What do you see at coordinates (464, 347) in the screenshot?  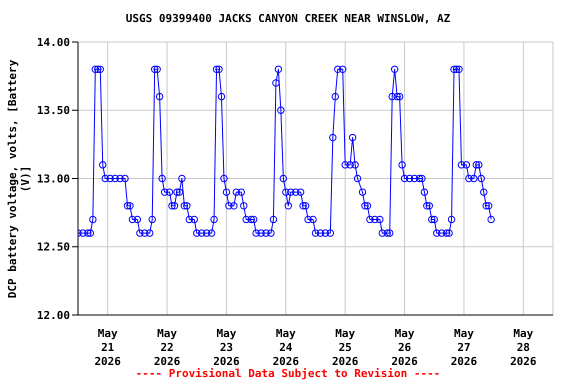 I see `x-tick-label: May 27 2026` at bounding box center [464, 347].